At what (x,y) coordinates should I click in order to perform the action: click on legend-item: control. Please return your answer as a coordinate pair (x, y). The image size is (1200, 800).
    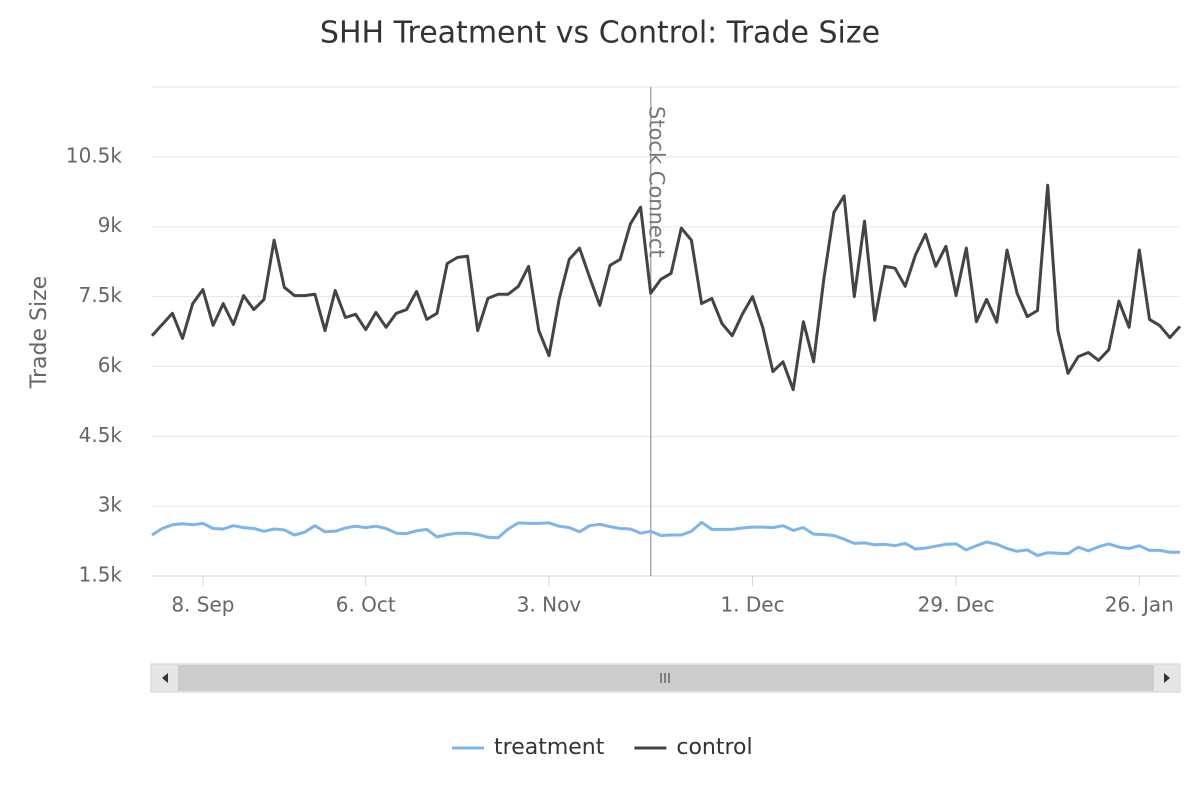
    Looking at the image, I should click on (693, 747).